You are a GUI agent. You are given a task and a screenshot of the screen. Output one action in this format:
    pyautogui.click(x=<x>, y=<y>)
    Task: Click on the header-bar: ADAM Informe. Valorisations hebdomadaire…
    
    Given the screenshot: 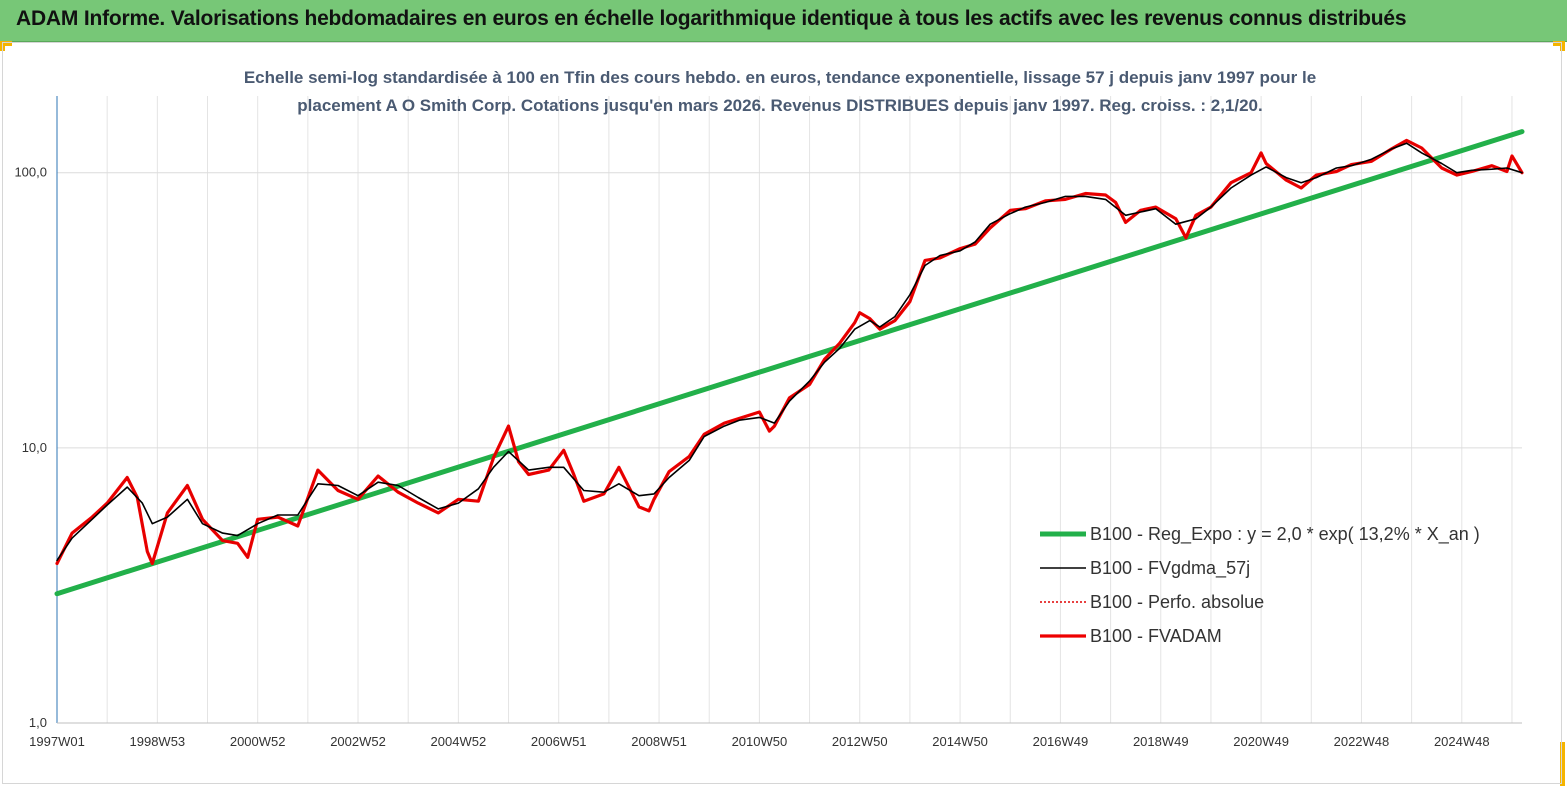 What is the action you would take?
    pyautogui.click(x=783, y=21)
    